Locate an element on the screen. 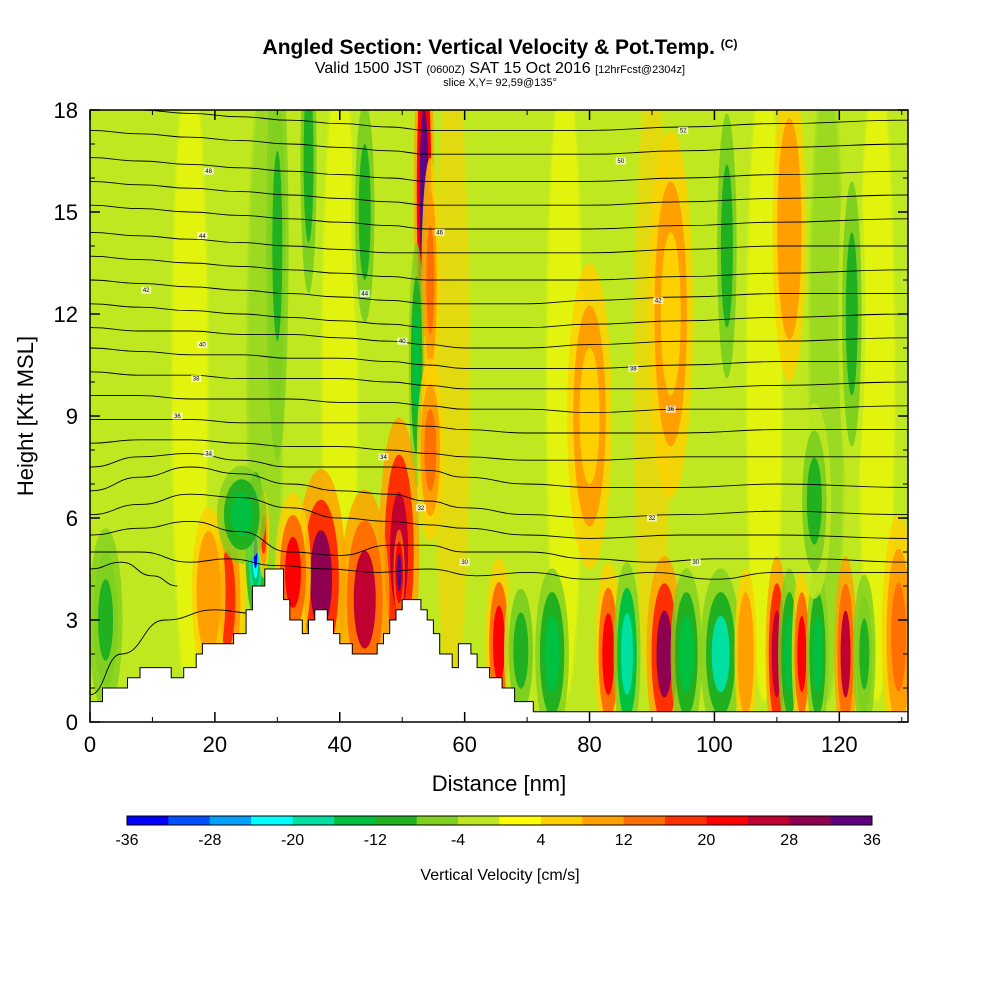 The height and width of the screenshot is (1000, 1000). contour-label: 44 is located at coordinates (202, 237).